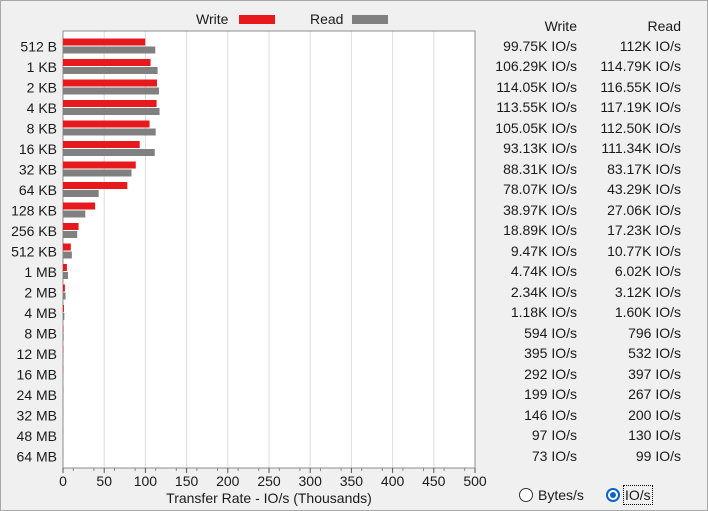 This screenshot has height=511, width=708. What do you see at coordinates (40, 334) in the screenshot?
I see `category-label: 8 MB` at bounding box center [40, 334].